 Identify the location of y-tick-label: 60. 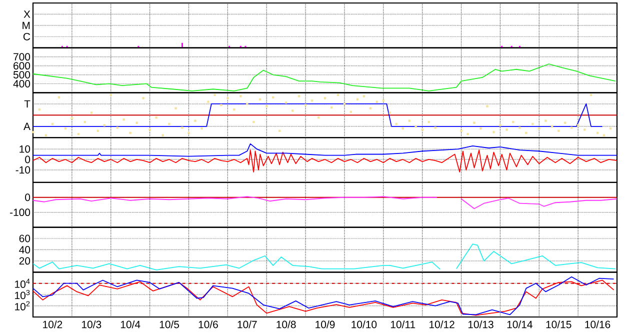
(24, 238).